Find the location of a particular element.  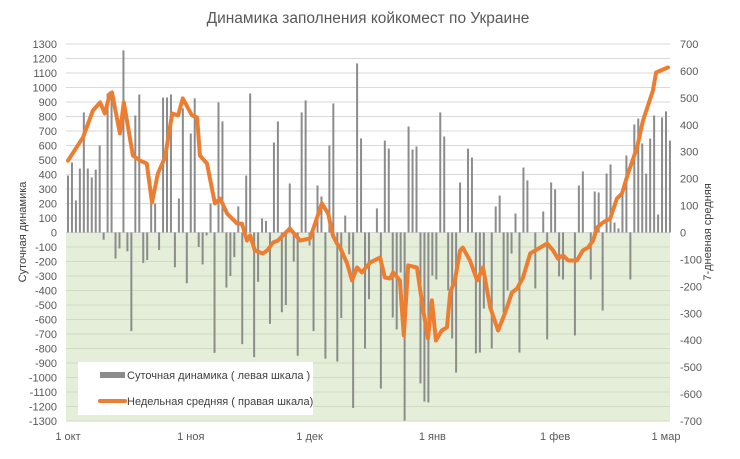

left-tick-label: -1300 is located at coordinates (43, 422).